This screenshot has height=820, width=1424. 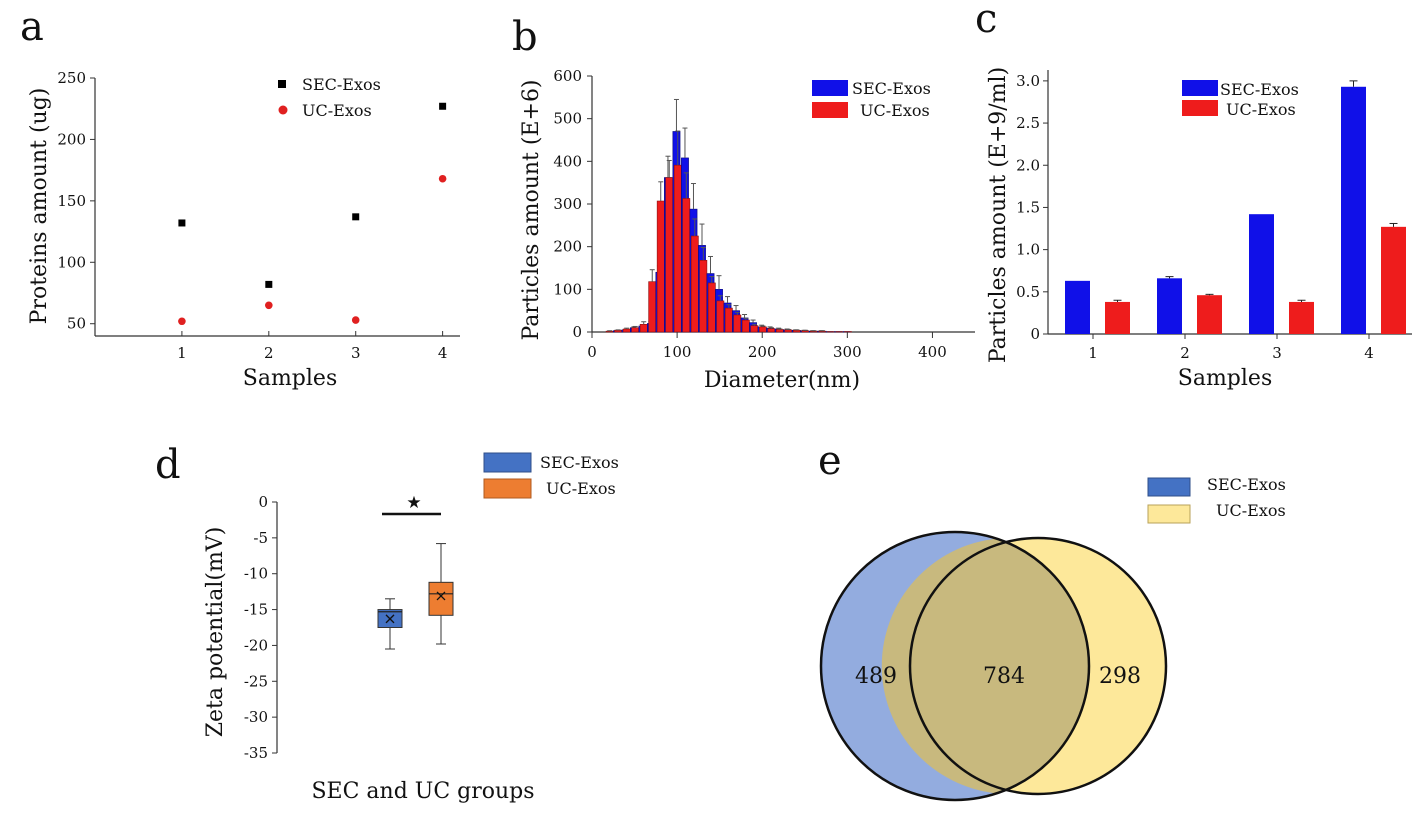 I want to click on panel-letter-e: e, so click(x=830, y=461).